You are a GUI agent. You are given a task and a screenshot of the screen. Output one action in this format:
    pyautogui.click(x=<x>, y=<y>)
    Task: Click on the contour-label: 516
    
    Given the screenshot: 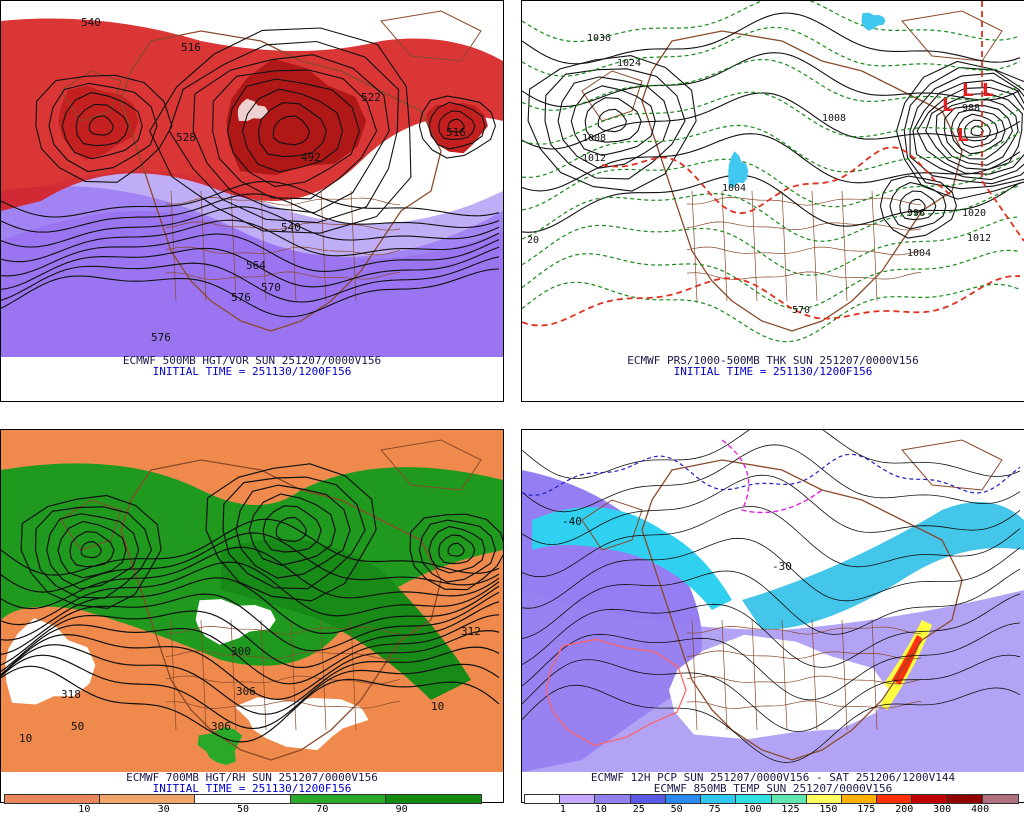 What is the action you would take?
    pyautogui.click(x=191, y=47)
    